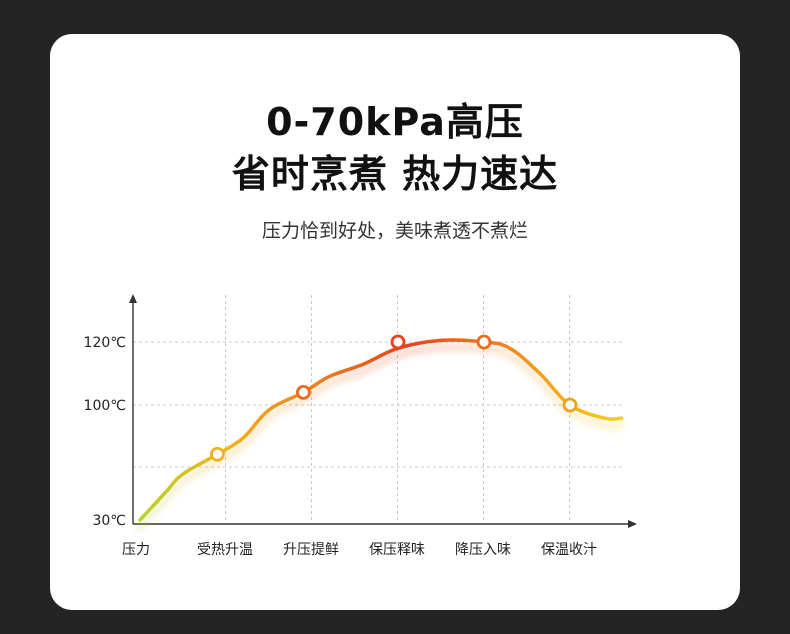 The image size is (790, 634). I want to click on x-category-label: 保温收汁, so click(569, 550).